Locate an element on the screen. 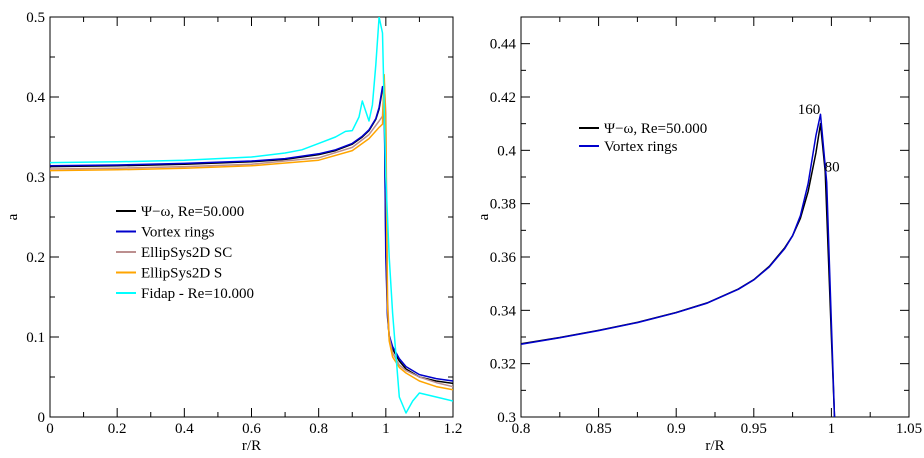 The image size is (924, 458). annotation-label-2: 80 is located at coordinates (832, 167).